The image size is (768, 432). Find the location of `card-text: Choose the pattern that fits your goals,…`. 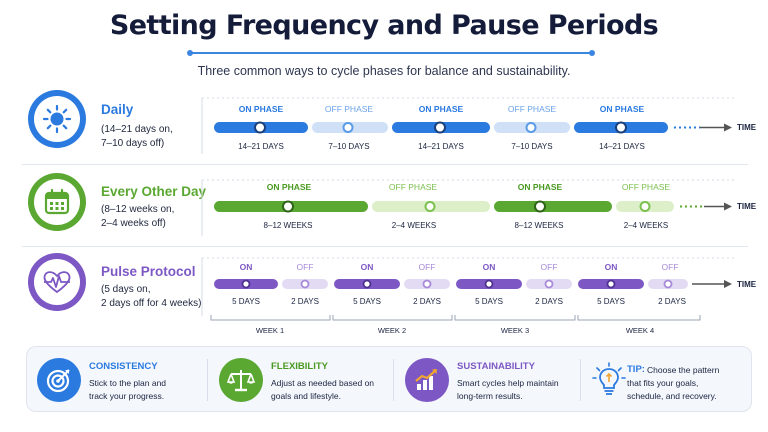

card-text: Choose the pattern that fits your goals,… is located at coordinates (673, 383).